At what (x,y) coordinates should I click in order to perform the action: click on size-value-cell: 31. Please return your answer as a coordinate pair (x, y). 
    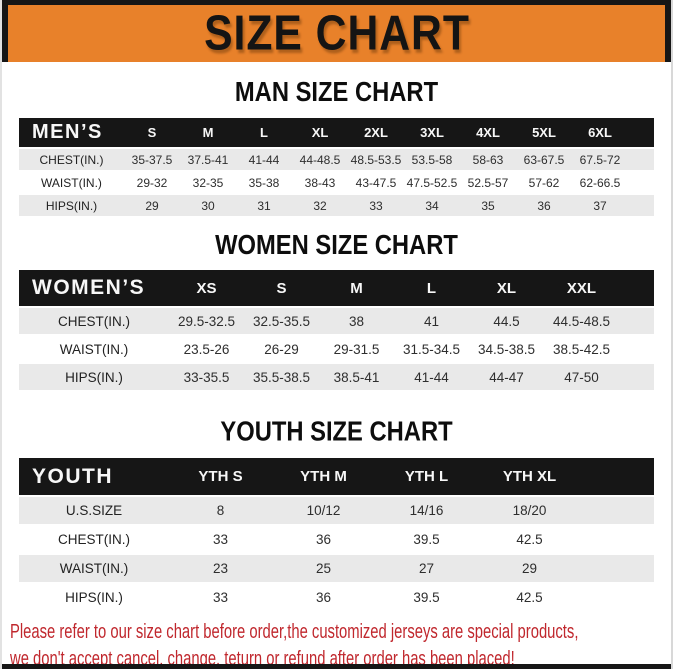
    Looking at the image, I should click on (264, 205).